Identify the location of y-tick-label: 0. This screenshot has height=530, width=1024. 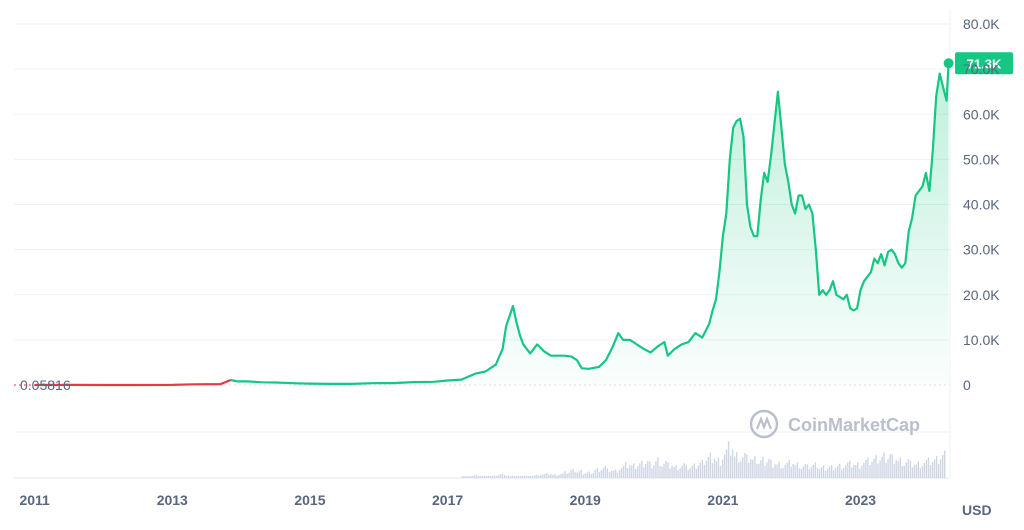
(967, 385).